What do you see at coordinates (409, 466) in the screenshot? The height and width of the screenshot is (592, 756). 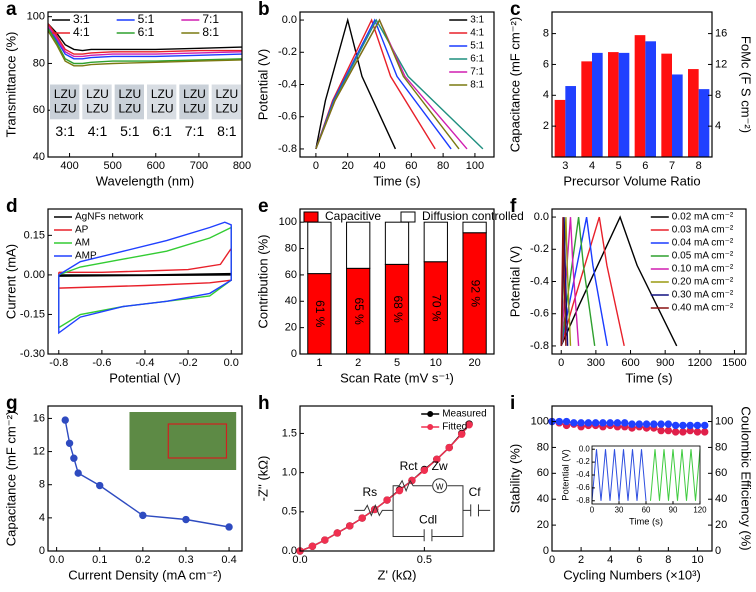 I see `circuit-label: Rct` at bounding box center [409, 466].